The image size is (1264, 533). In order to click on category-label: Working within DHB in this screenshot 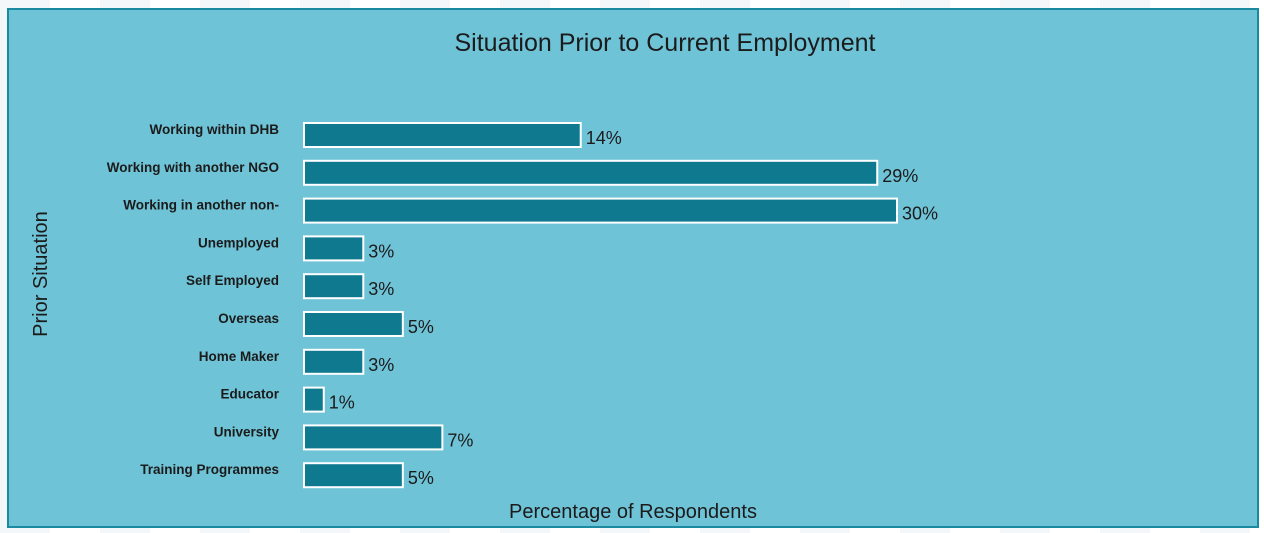, I will do `click(215, 129)`.